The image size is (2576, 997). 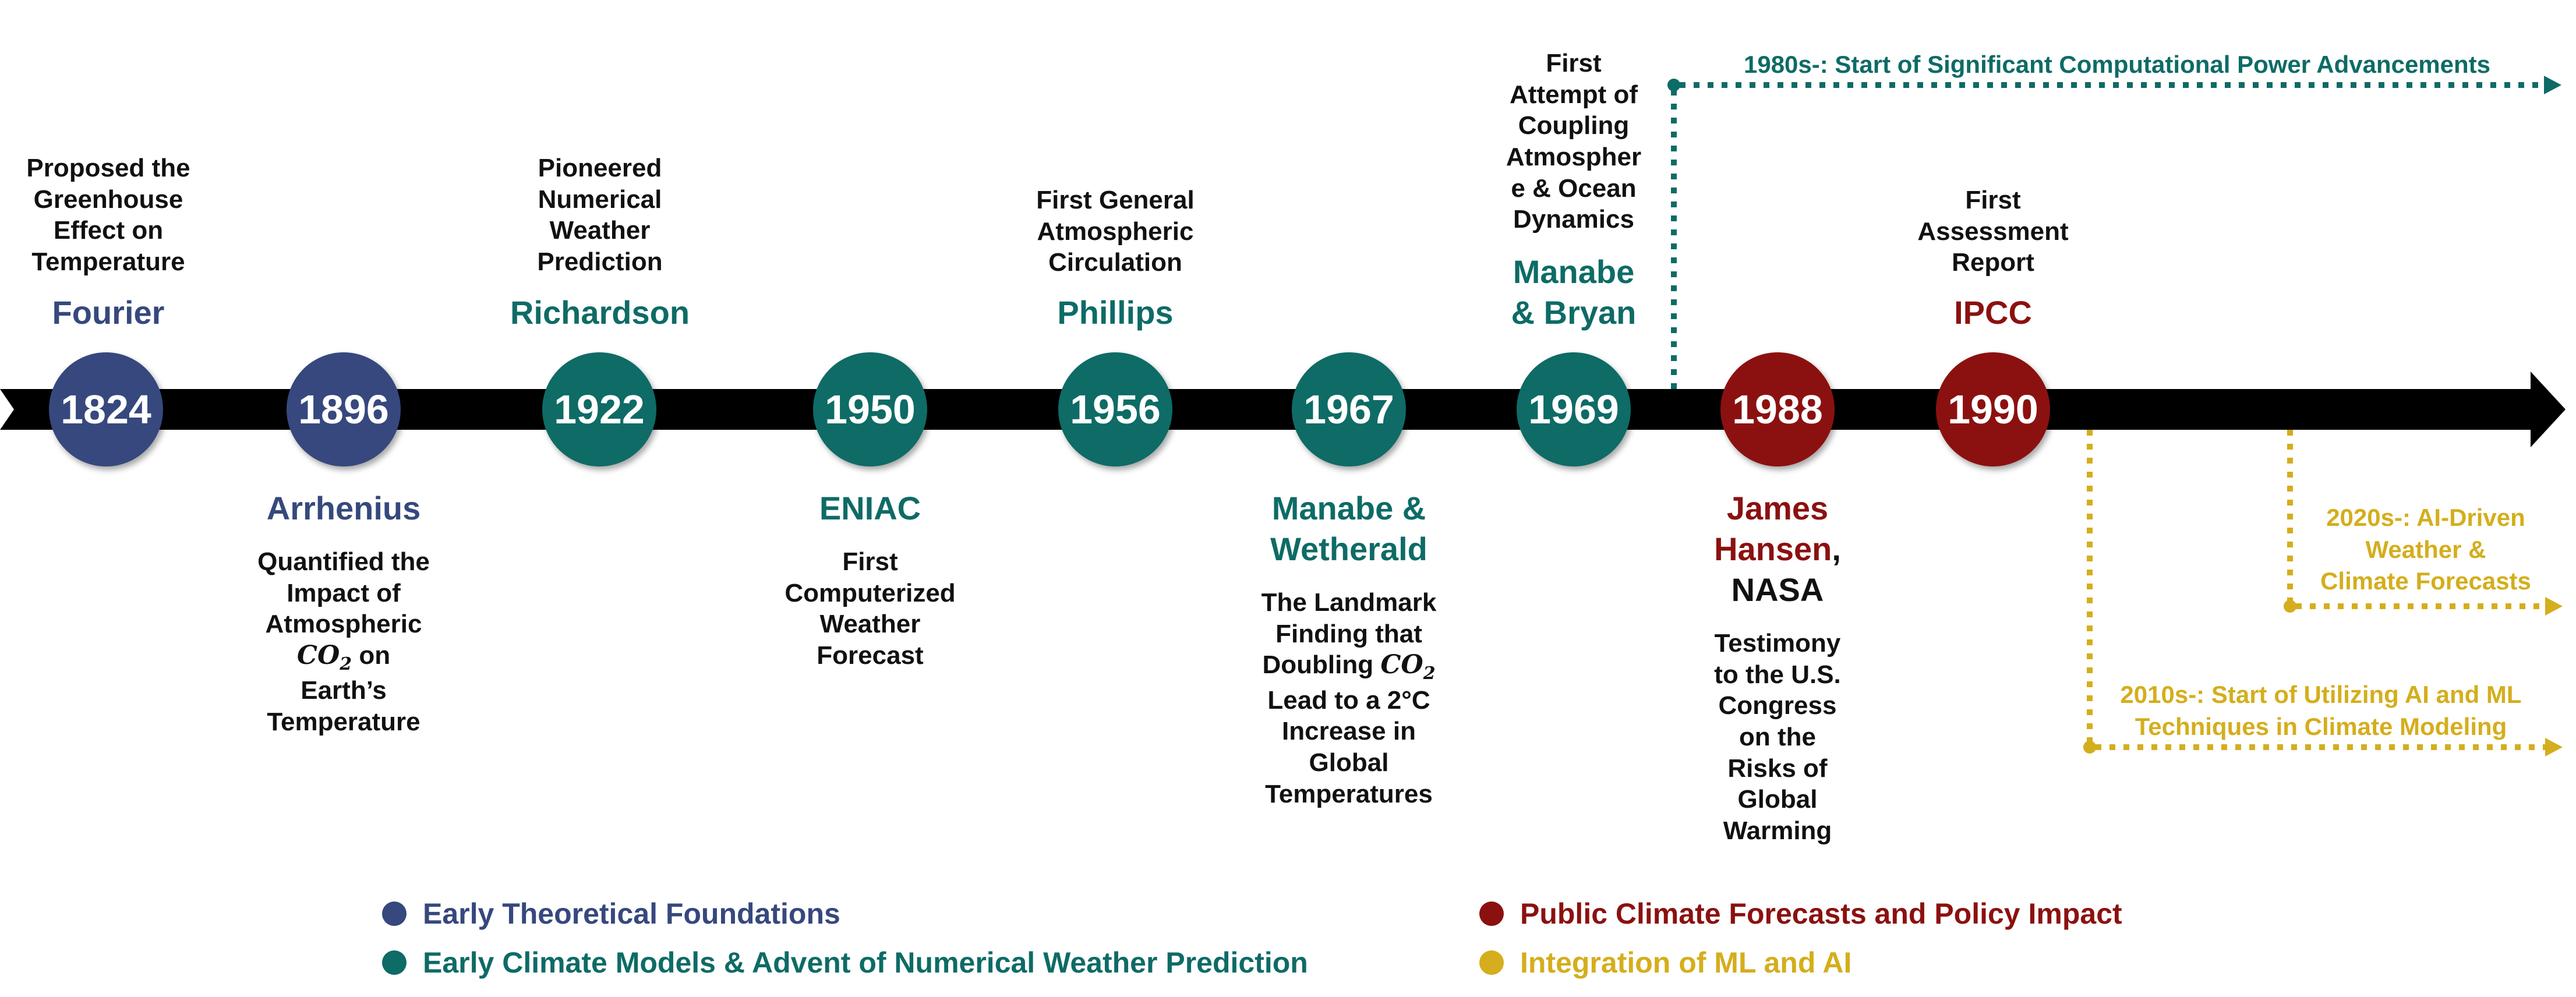 I want to click on legend-item-ml: Integration of ML and AI, so click(x=1665, y=963).